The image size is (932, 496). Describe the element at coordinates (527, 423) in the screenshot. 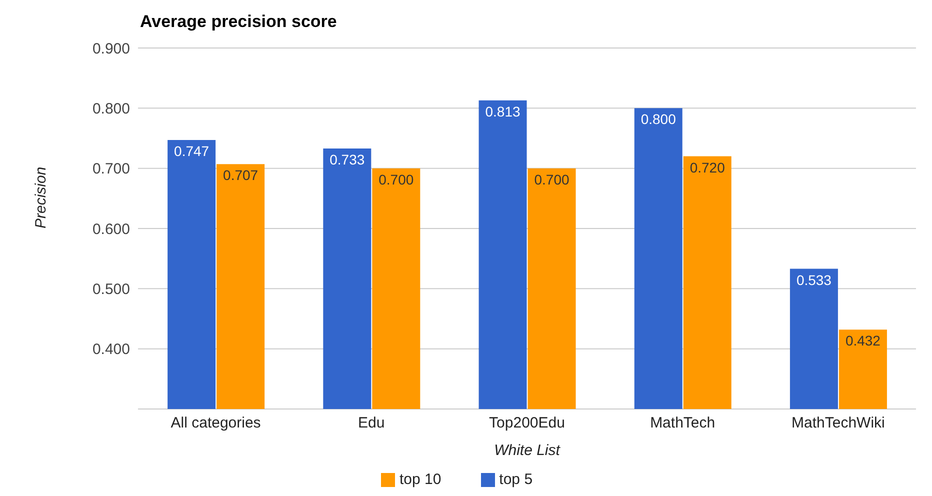

I see `x-tick-label: Top200Edu` at that location.